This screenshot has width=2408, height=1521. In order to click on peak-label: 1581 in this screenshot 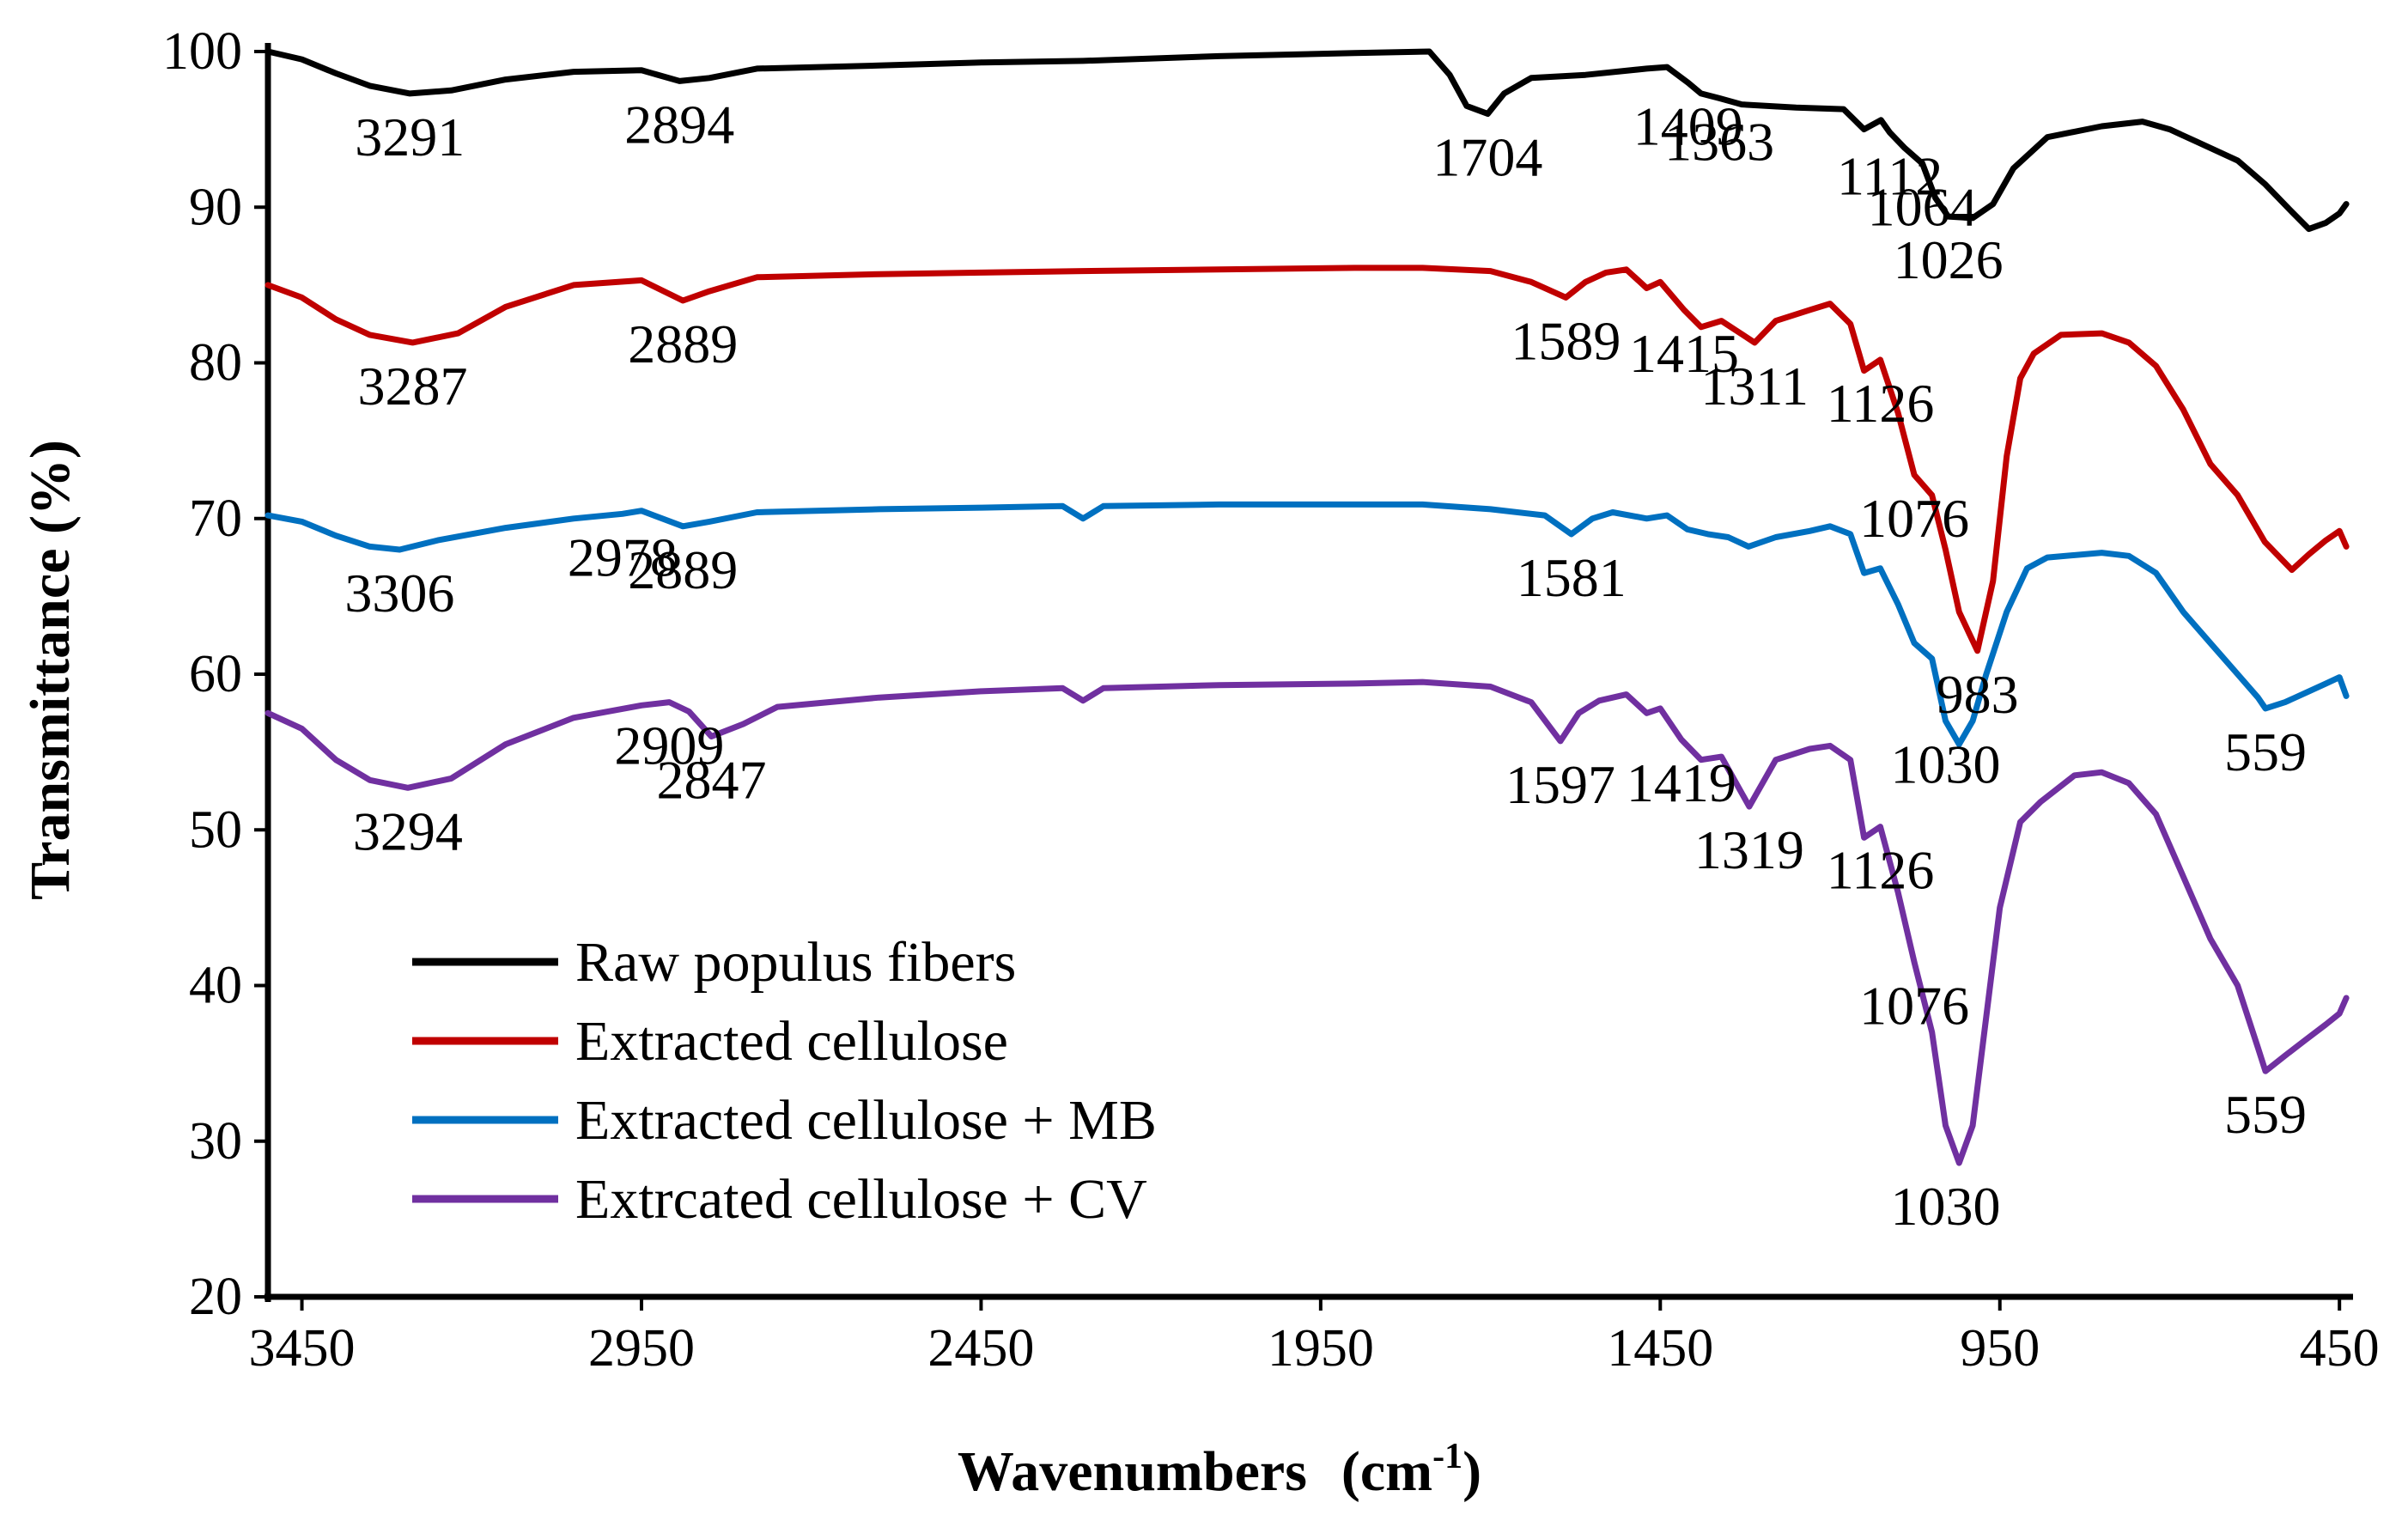, I will do `click(1572, 578)`.